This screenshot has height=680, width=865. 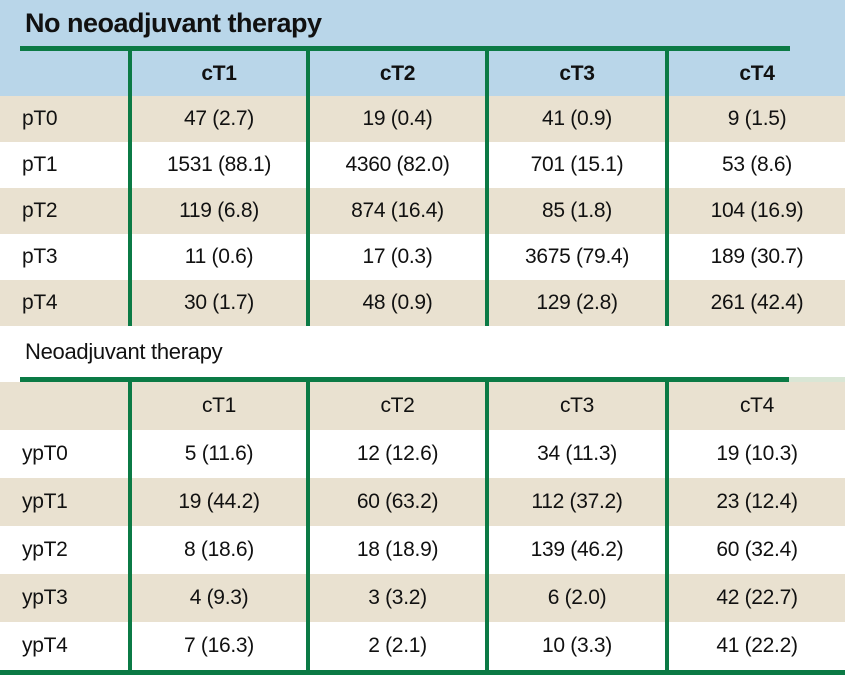 What do you see at coordinates (40, 118) in the screenshot?
I see `row-label: pT0` at bounding box center [40, 118].